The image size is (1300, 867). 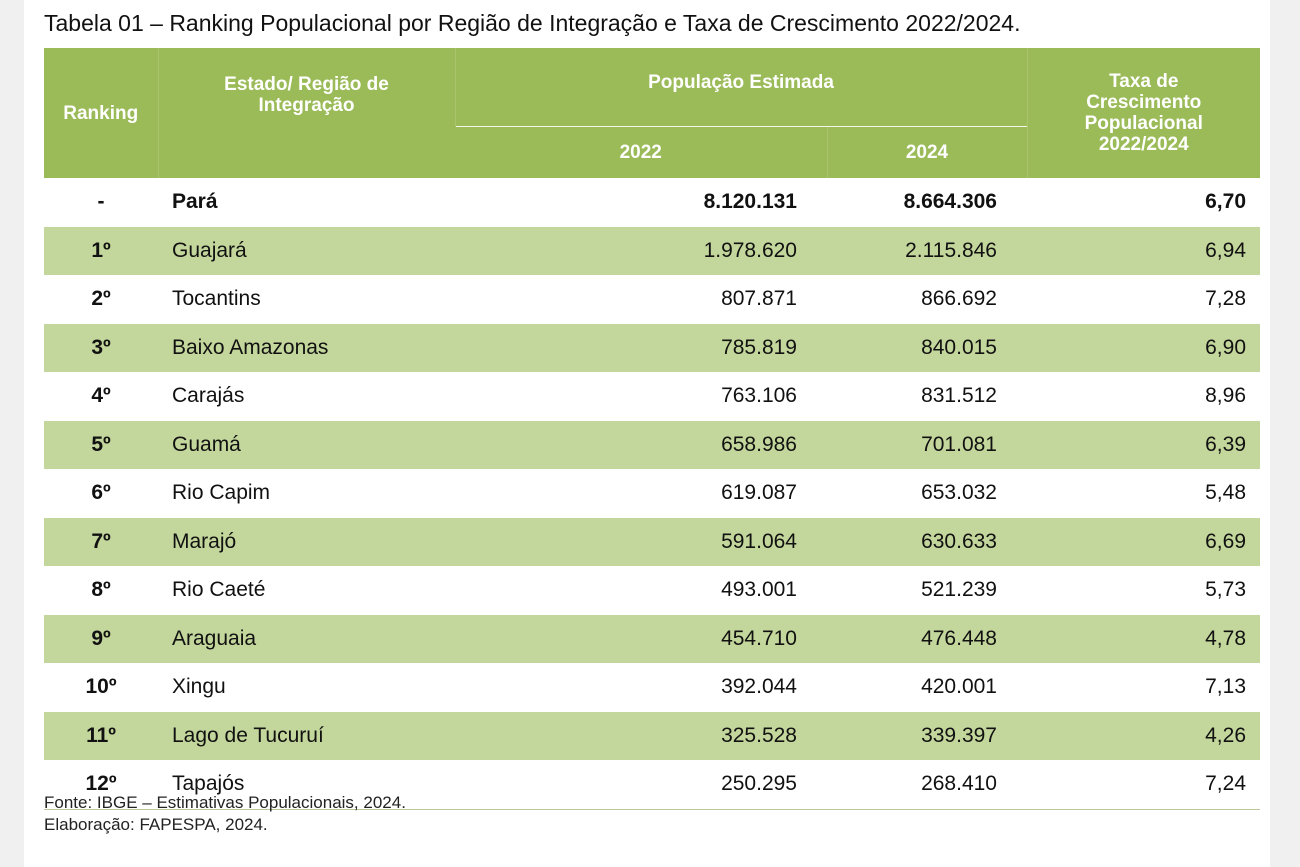 What do you see at coordinates (101, 396) in the screenshot?
I see `rank-cell: 4º` at bounding box center [101, 396].